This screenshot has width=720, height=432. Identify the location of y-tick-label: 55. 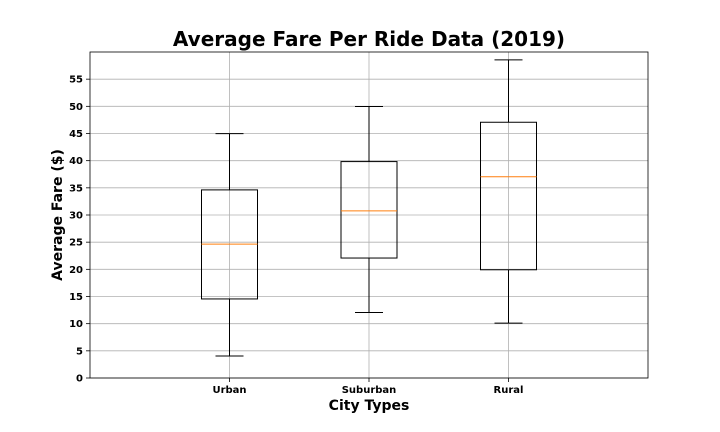
(76, 80).